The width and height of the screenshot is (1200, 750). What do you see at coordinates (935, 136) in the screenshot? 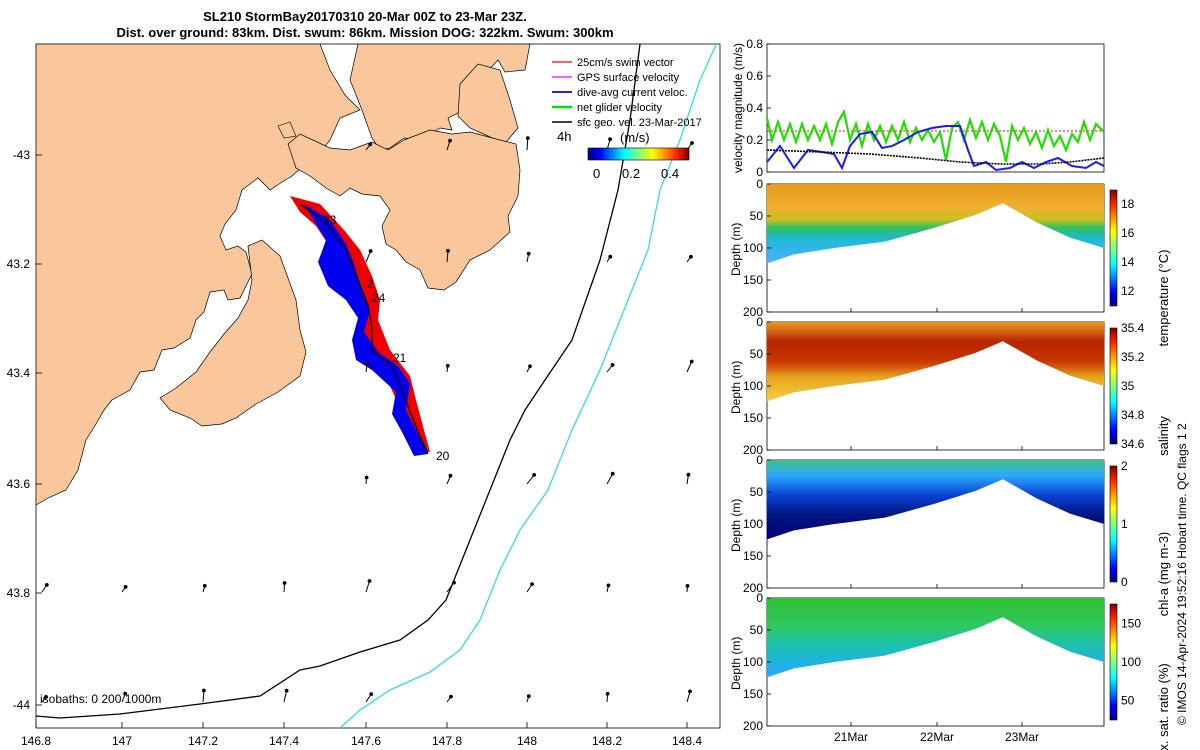
I see `net-glider-velocity-series` at bounding box center [935, 136].